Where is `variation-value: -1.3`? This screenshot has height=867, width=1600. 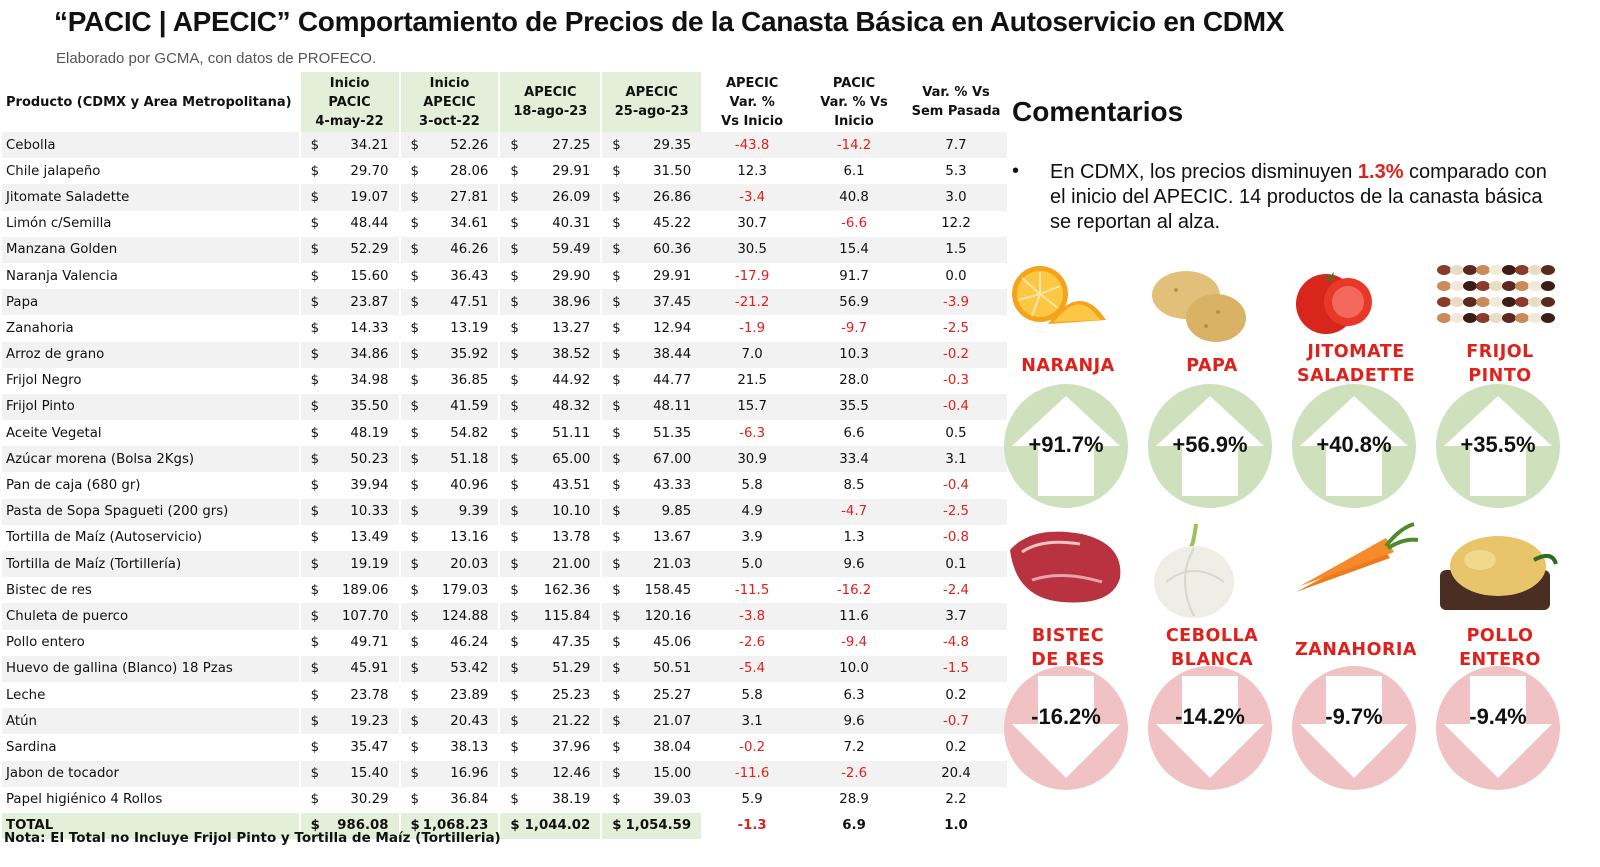
variation-value: -1.3 is located at coordinates (752, 826).